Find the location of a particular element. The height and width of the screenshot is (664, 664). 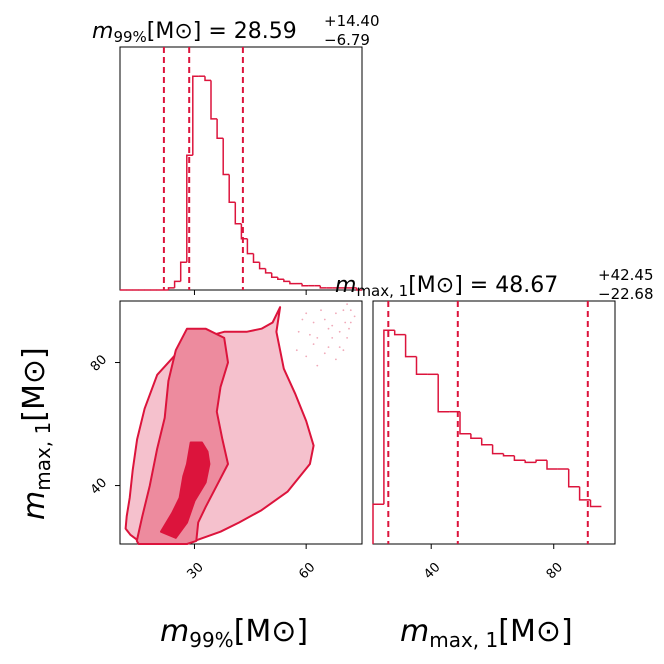

scatter-layer is located at coordinates (325, 335).